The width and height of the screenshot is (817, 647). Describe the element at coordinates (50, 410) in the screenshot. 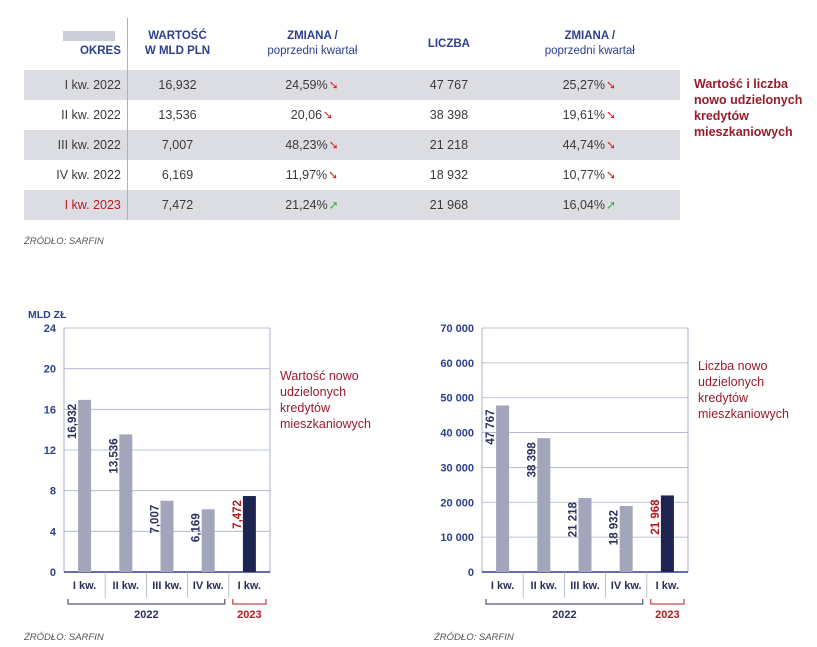

I see `y-tick-label: 16` at that location.